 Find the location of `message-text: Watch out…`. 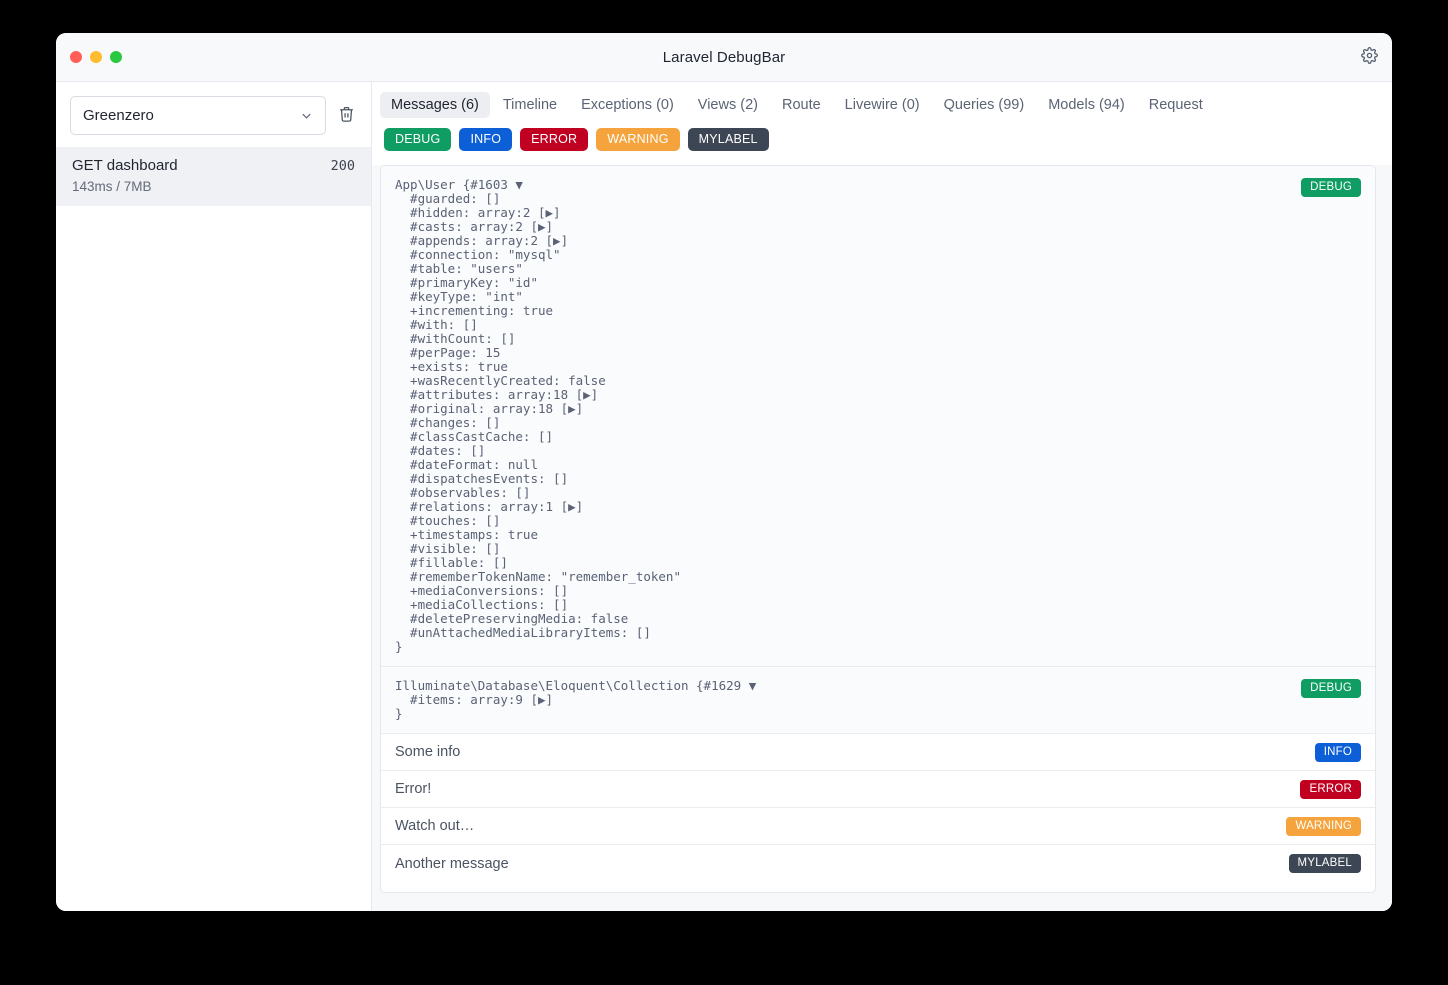

message-text: Watch out… is located at coordinates (435, 826).